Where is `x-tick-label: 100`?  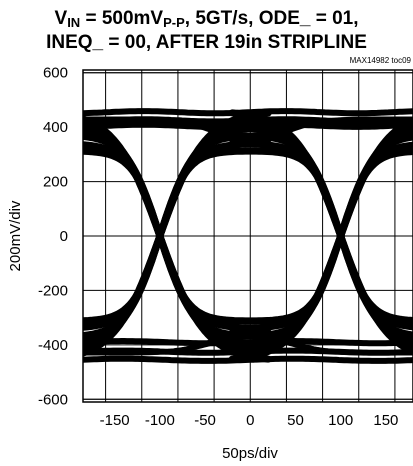
x-tick-label: 100 is located at coordinates (340, 420).